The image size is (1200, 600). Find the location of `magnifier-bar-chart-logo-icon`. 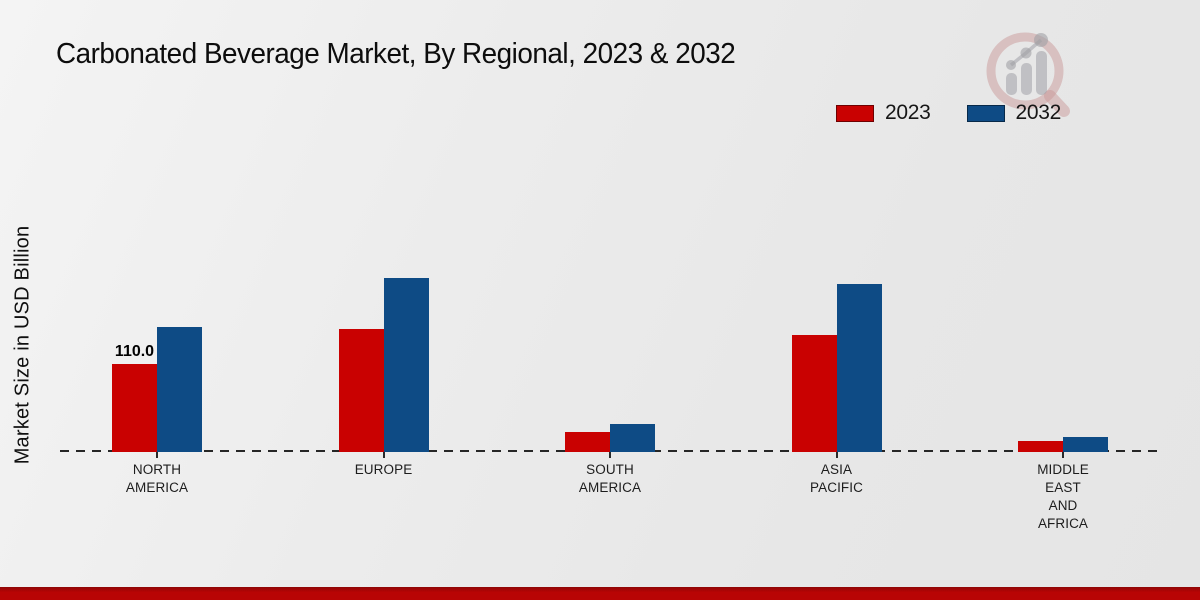

magnifier-bar-chart-logo-icon is located at coordinates (1028, 74).